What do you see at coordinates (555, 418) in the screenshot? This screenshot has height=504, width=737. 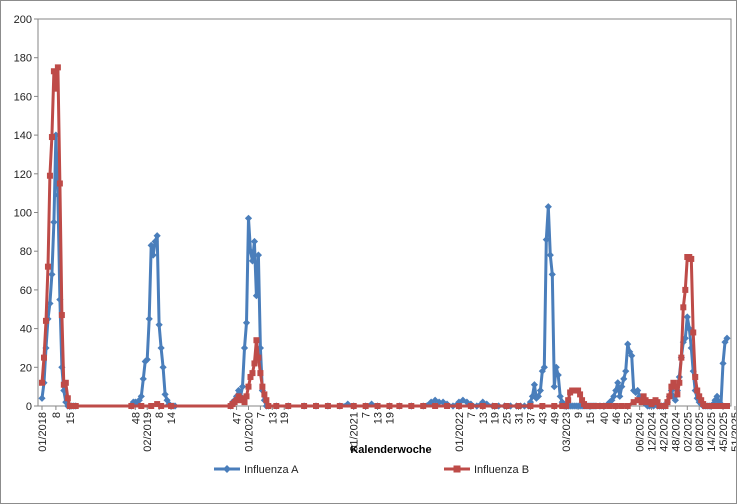 I see `x-tick-label: 49` at bounding box center [555, 418].